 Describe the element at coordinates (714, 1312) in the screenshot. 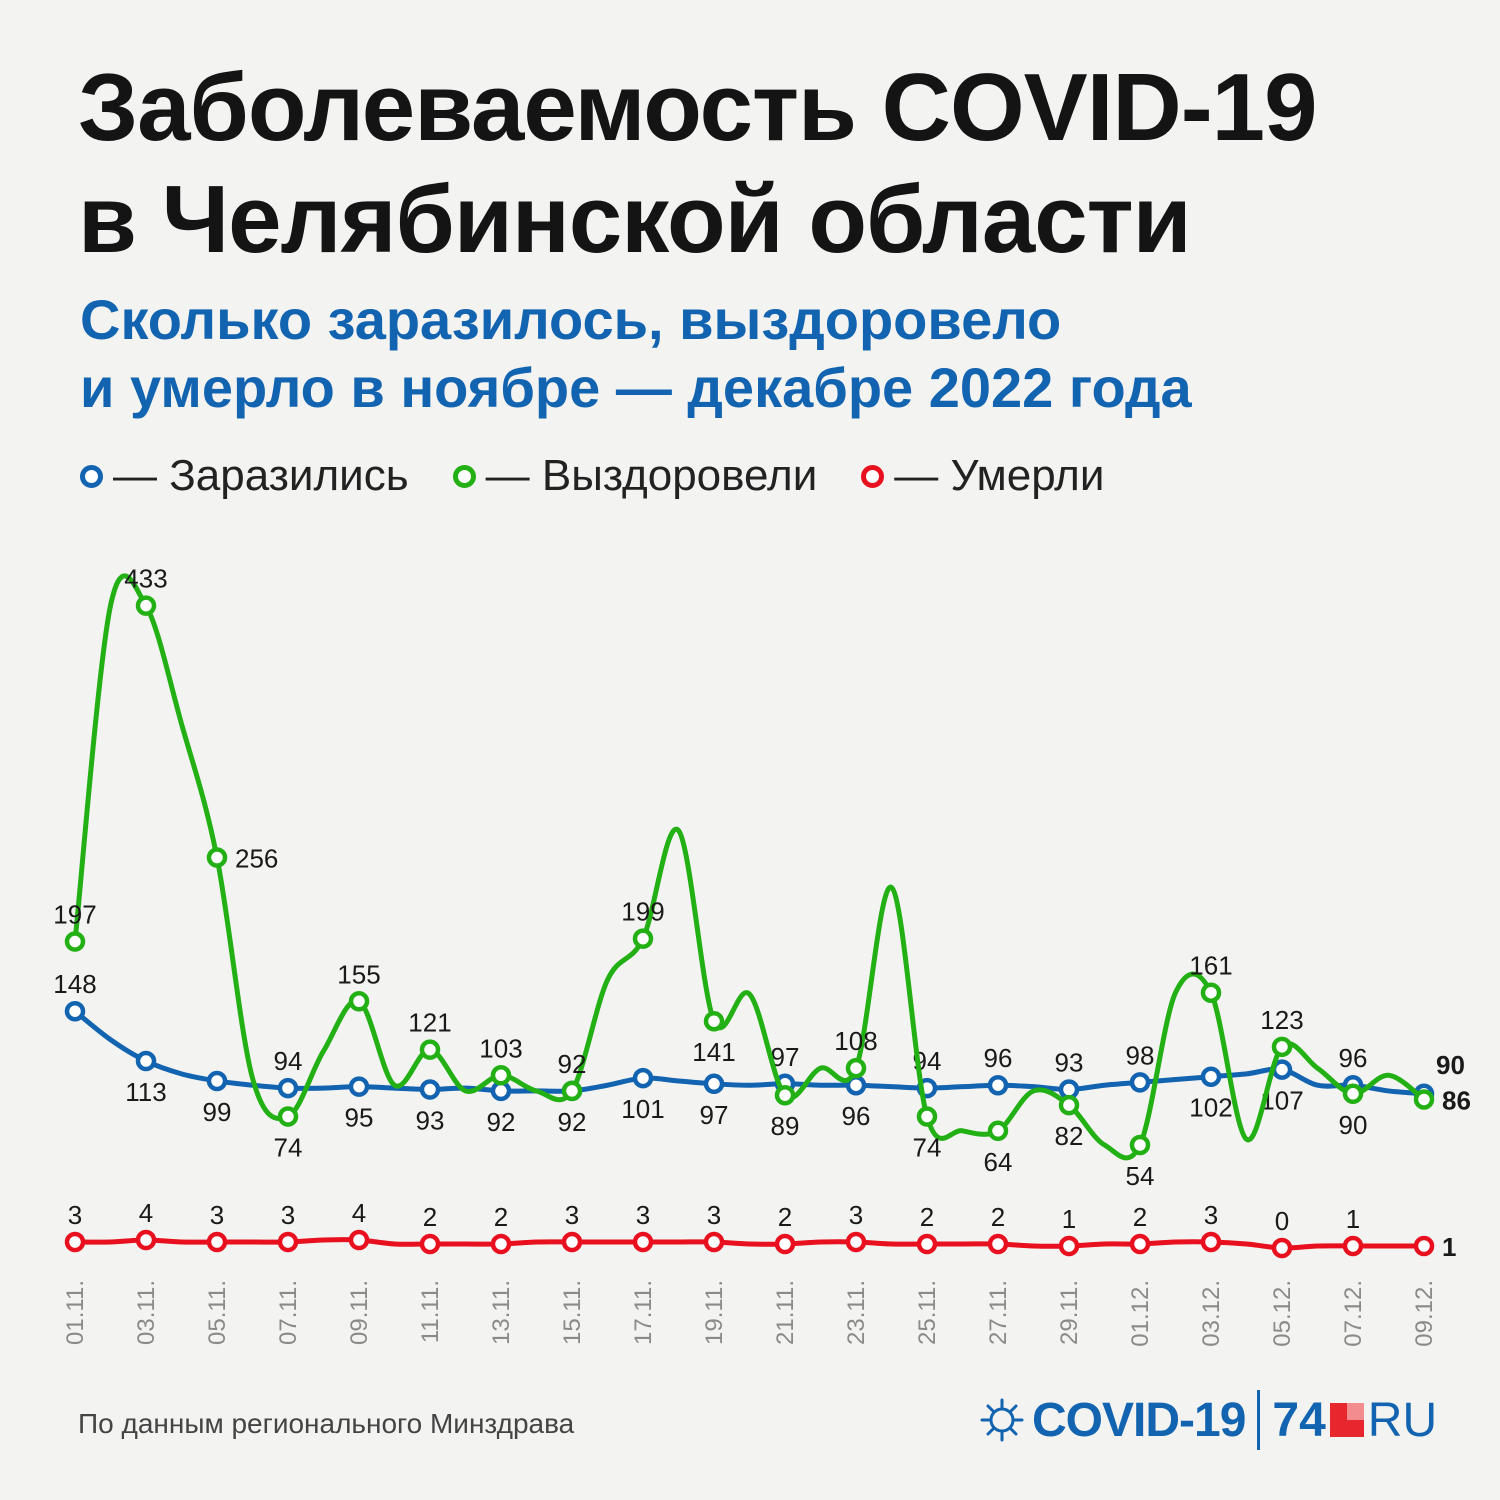

I see `x-tick-label: 19.11.` at that location.